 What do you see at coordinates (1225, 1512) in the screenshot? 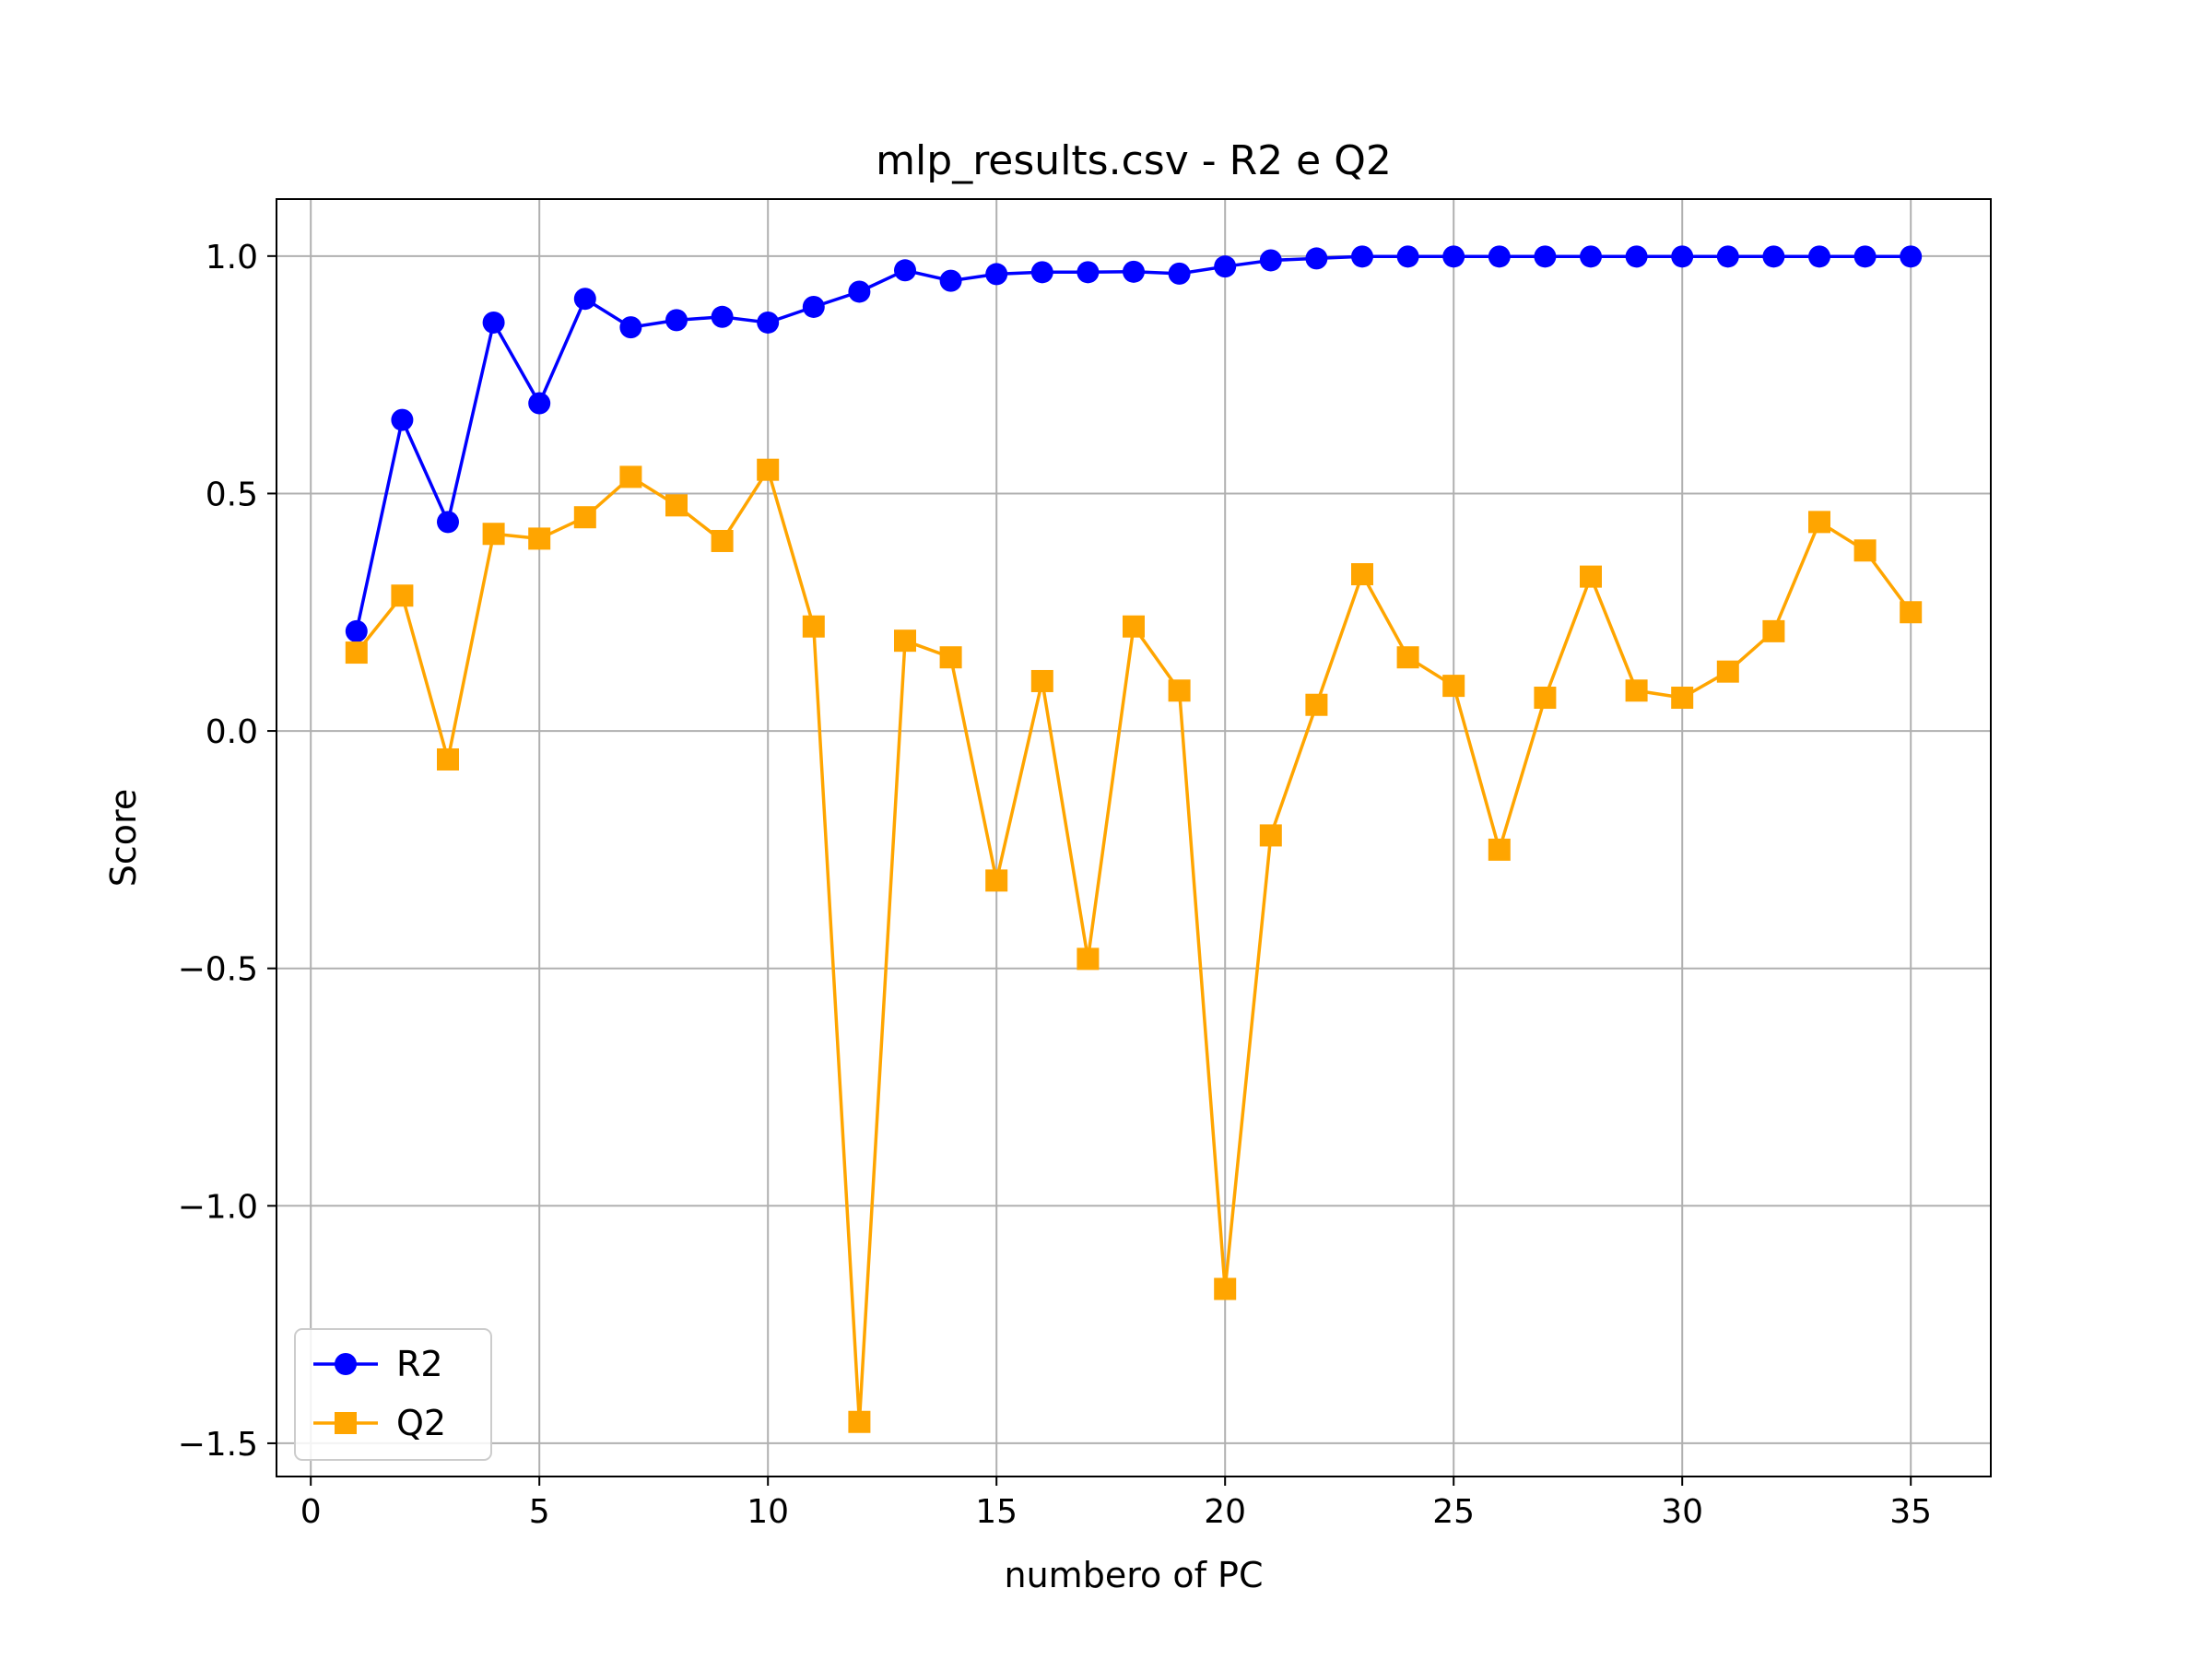
I see `x-tick-label: 20` at bounding box center [1225, 1512].